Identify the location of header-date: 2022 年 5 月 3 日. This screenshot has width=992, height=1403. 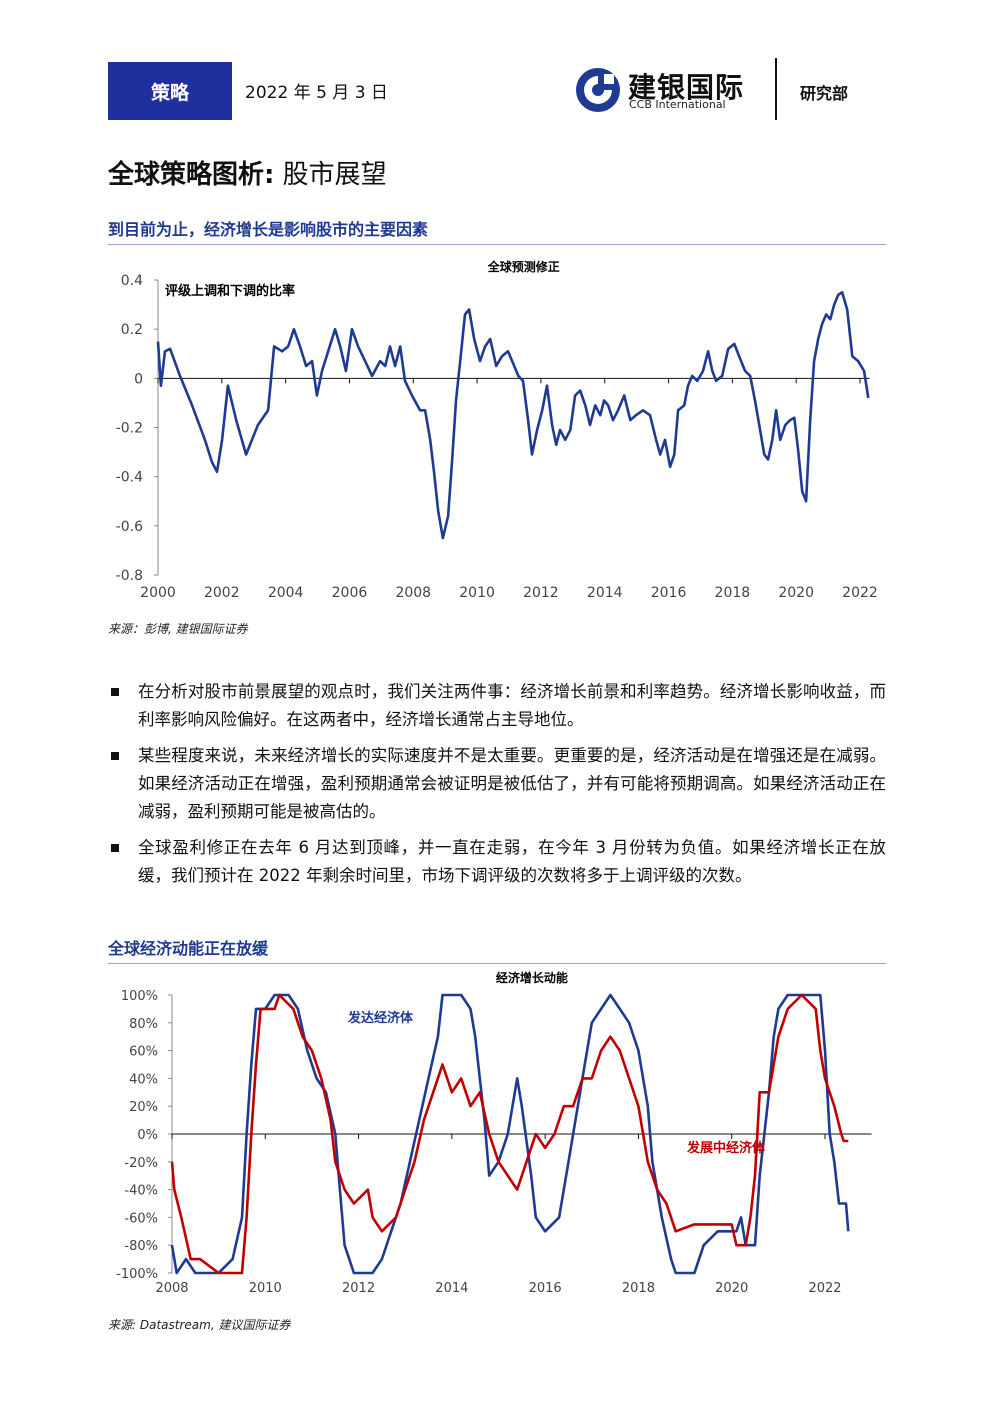
(316, 93).